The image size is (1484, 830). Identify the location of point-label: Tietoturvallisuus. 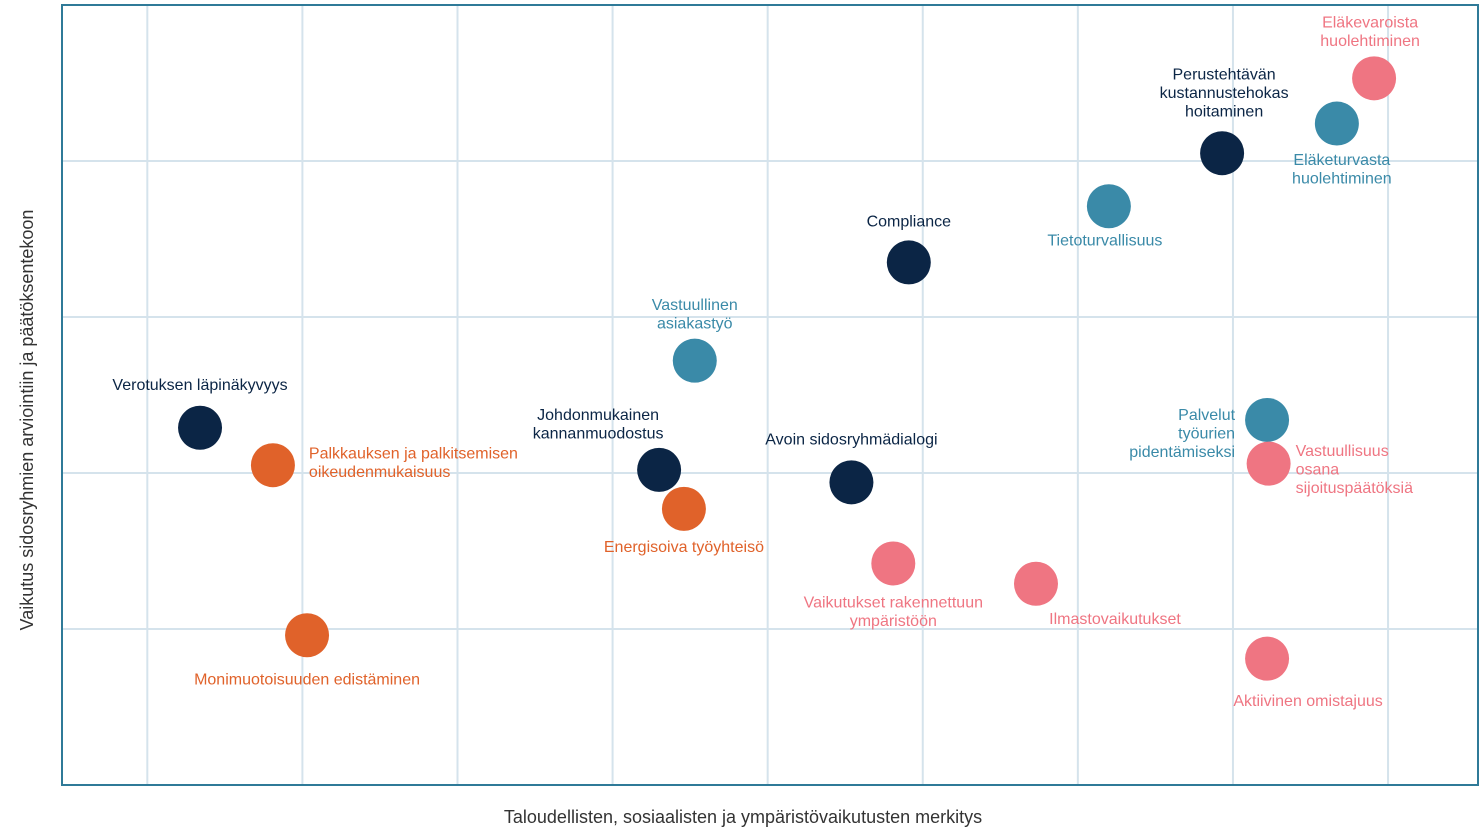
(1104, 240).